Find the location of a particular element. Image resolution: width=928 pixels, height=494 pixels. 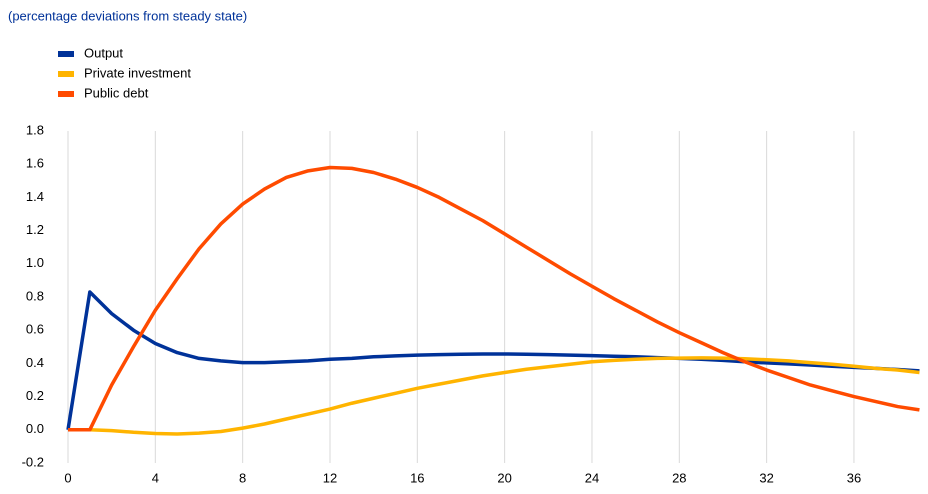

y-tick-label: 0.0 is located at coordinates (35, 428).